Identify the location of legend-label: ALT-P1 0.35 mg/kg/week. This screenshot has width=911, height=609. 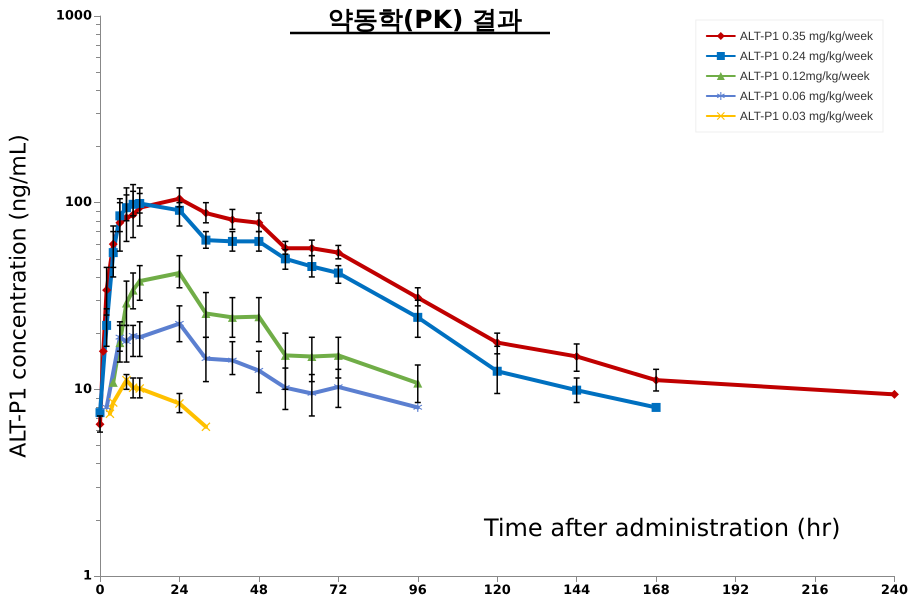
(807, 36).